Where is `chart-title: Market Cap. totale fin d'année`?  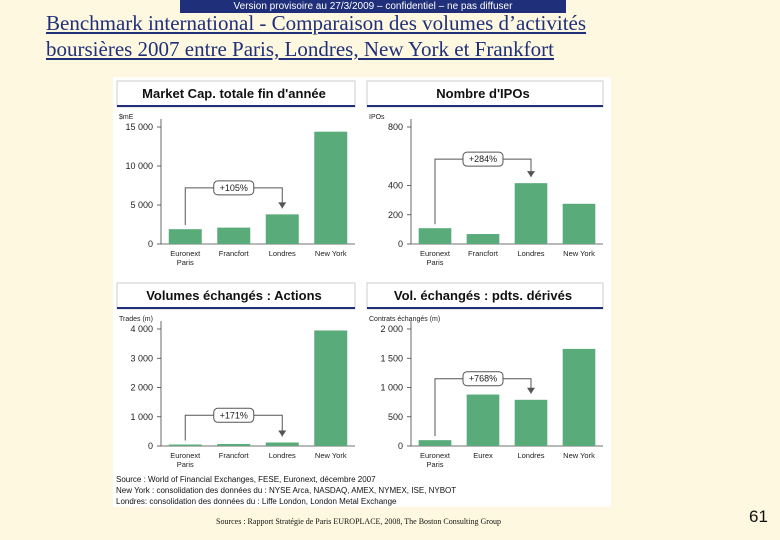
chart-title: Market Cap. totale fin d'année is located at coordinates (234, 93).